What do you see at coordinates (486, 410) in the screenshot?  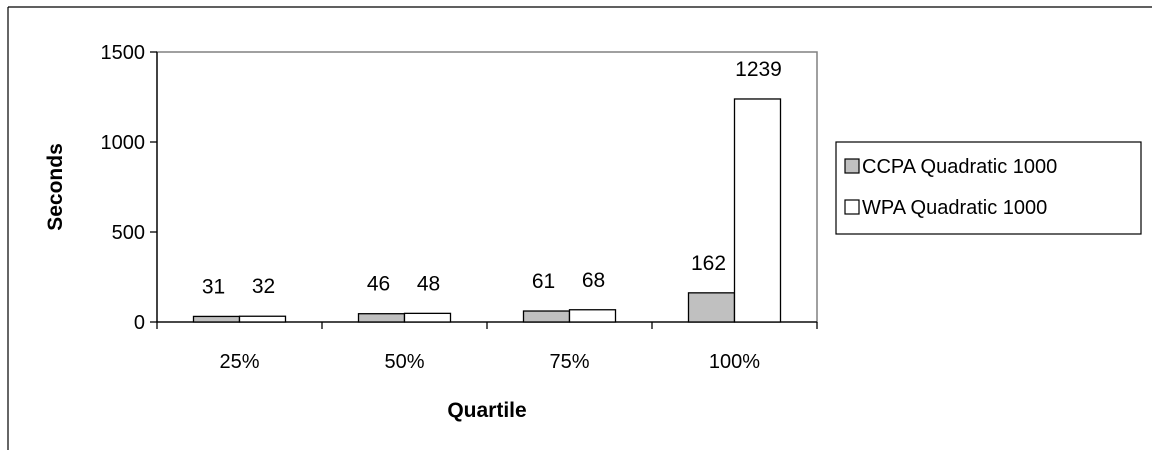 I see `x-axis-title: Quartile` at bounding box center [486, 410].